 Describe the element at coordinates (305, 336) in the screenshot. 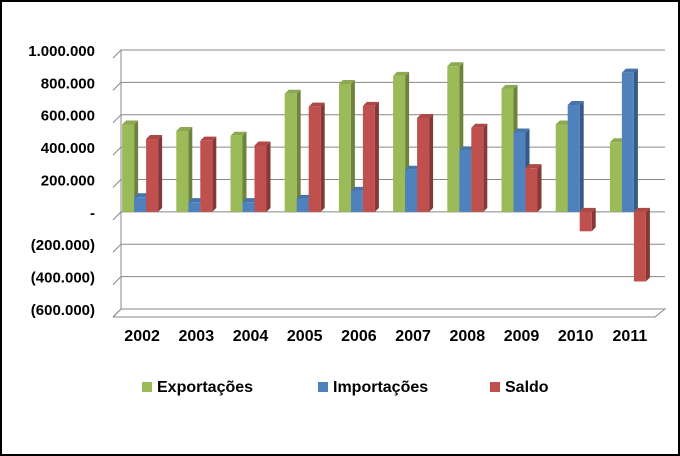

I see `x-tick-label: 2005` at that location.